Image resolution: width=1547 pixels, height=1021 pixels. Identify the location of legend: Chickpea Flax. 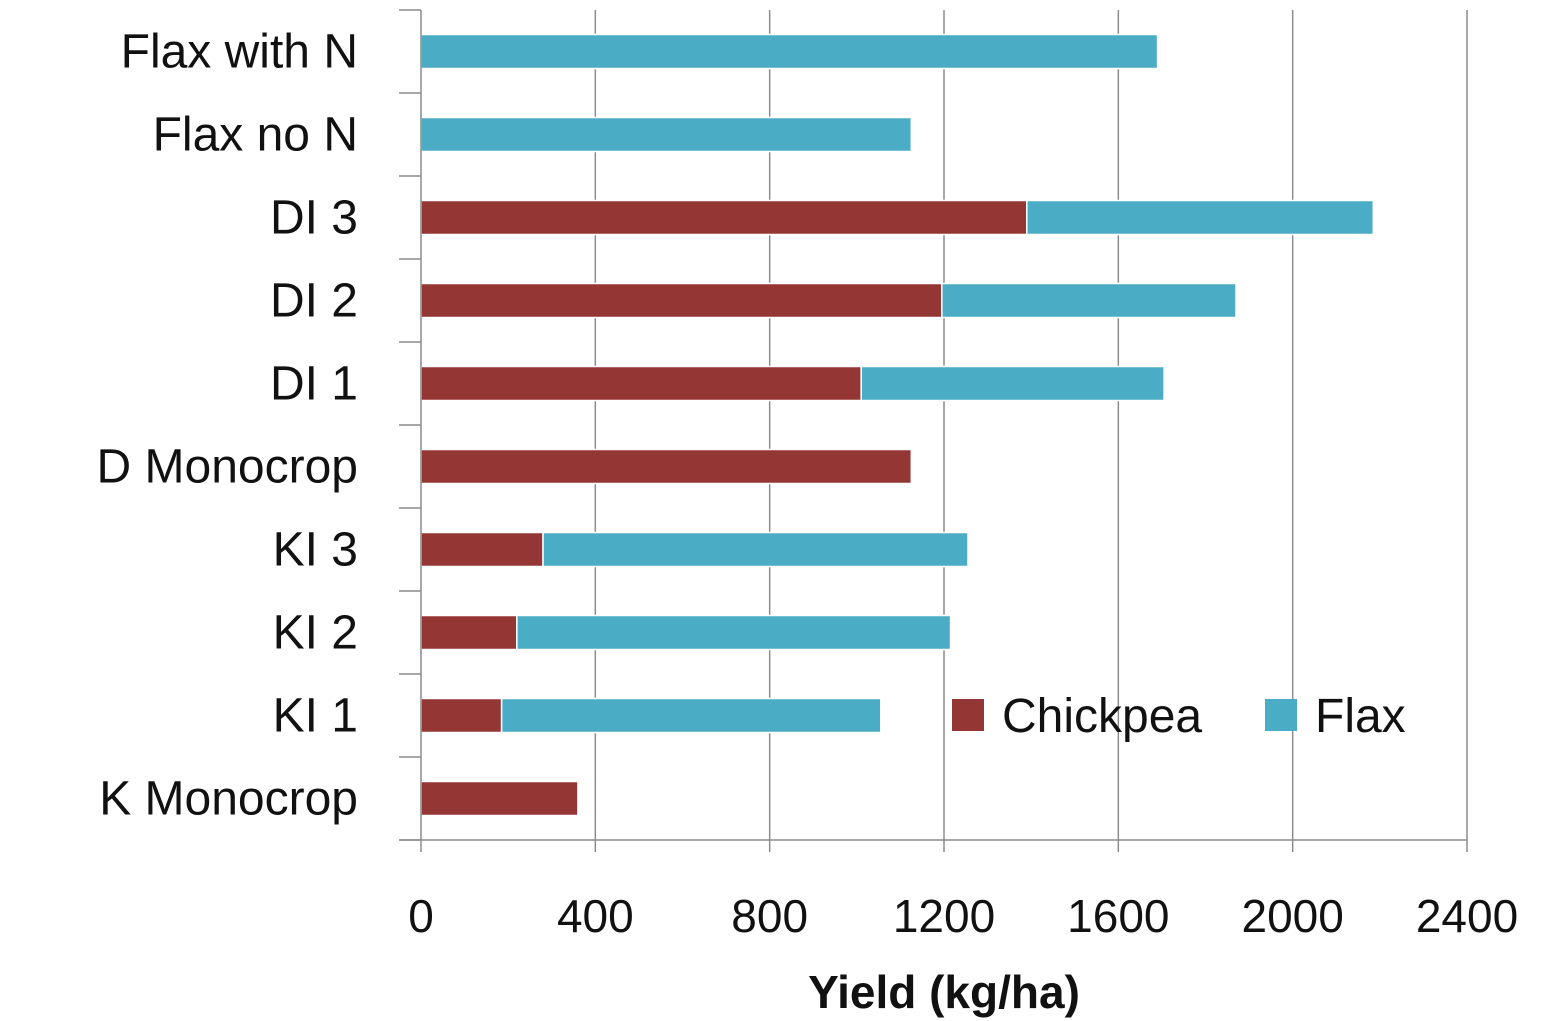
(1179, 716).